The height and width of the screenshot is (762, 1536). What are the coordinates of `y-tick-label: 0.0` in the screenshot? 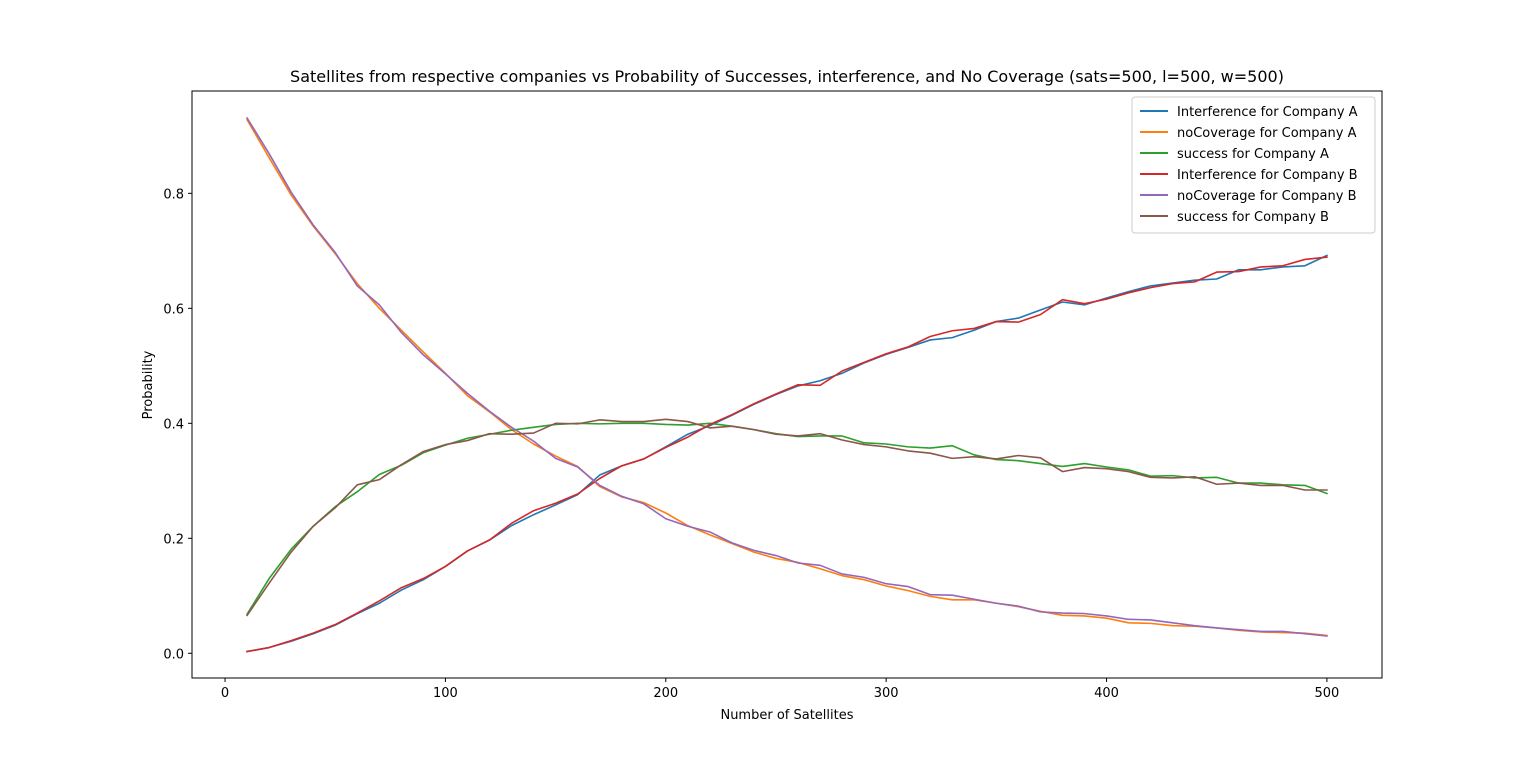 It's located at (173, 654).